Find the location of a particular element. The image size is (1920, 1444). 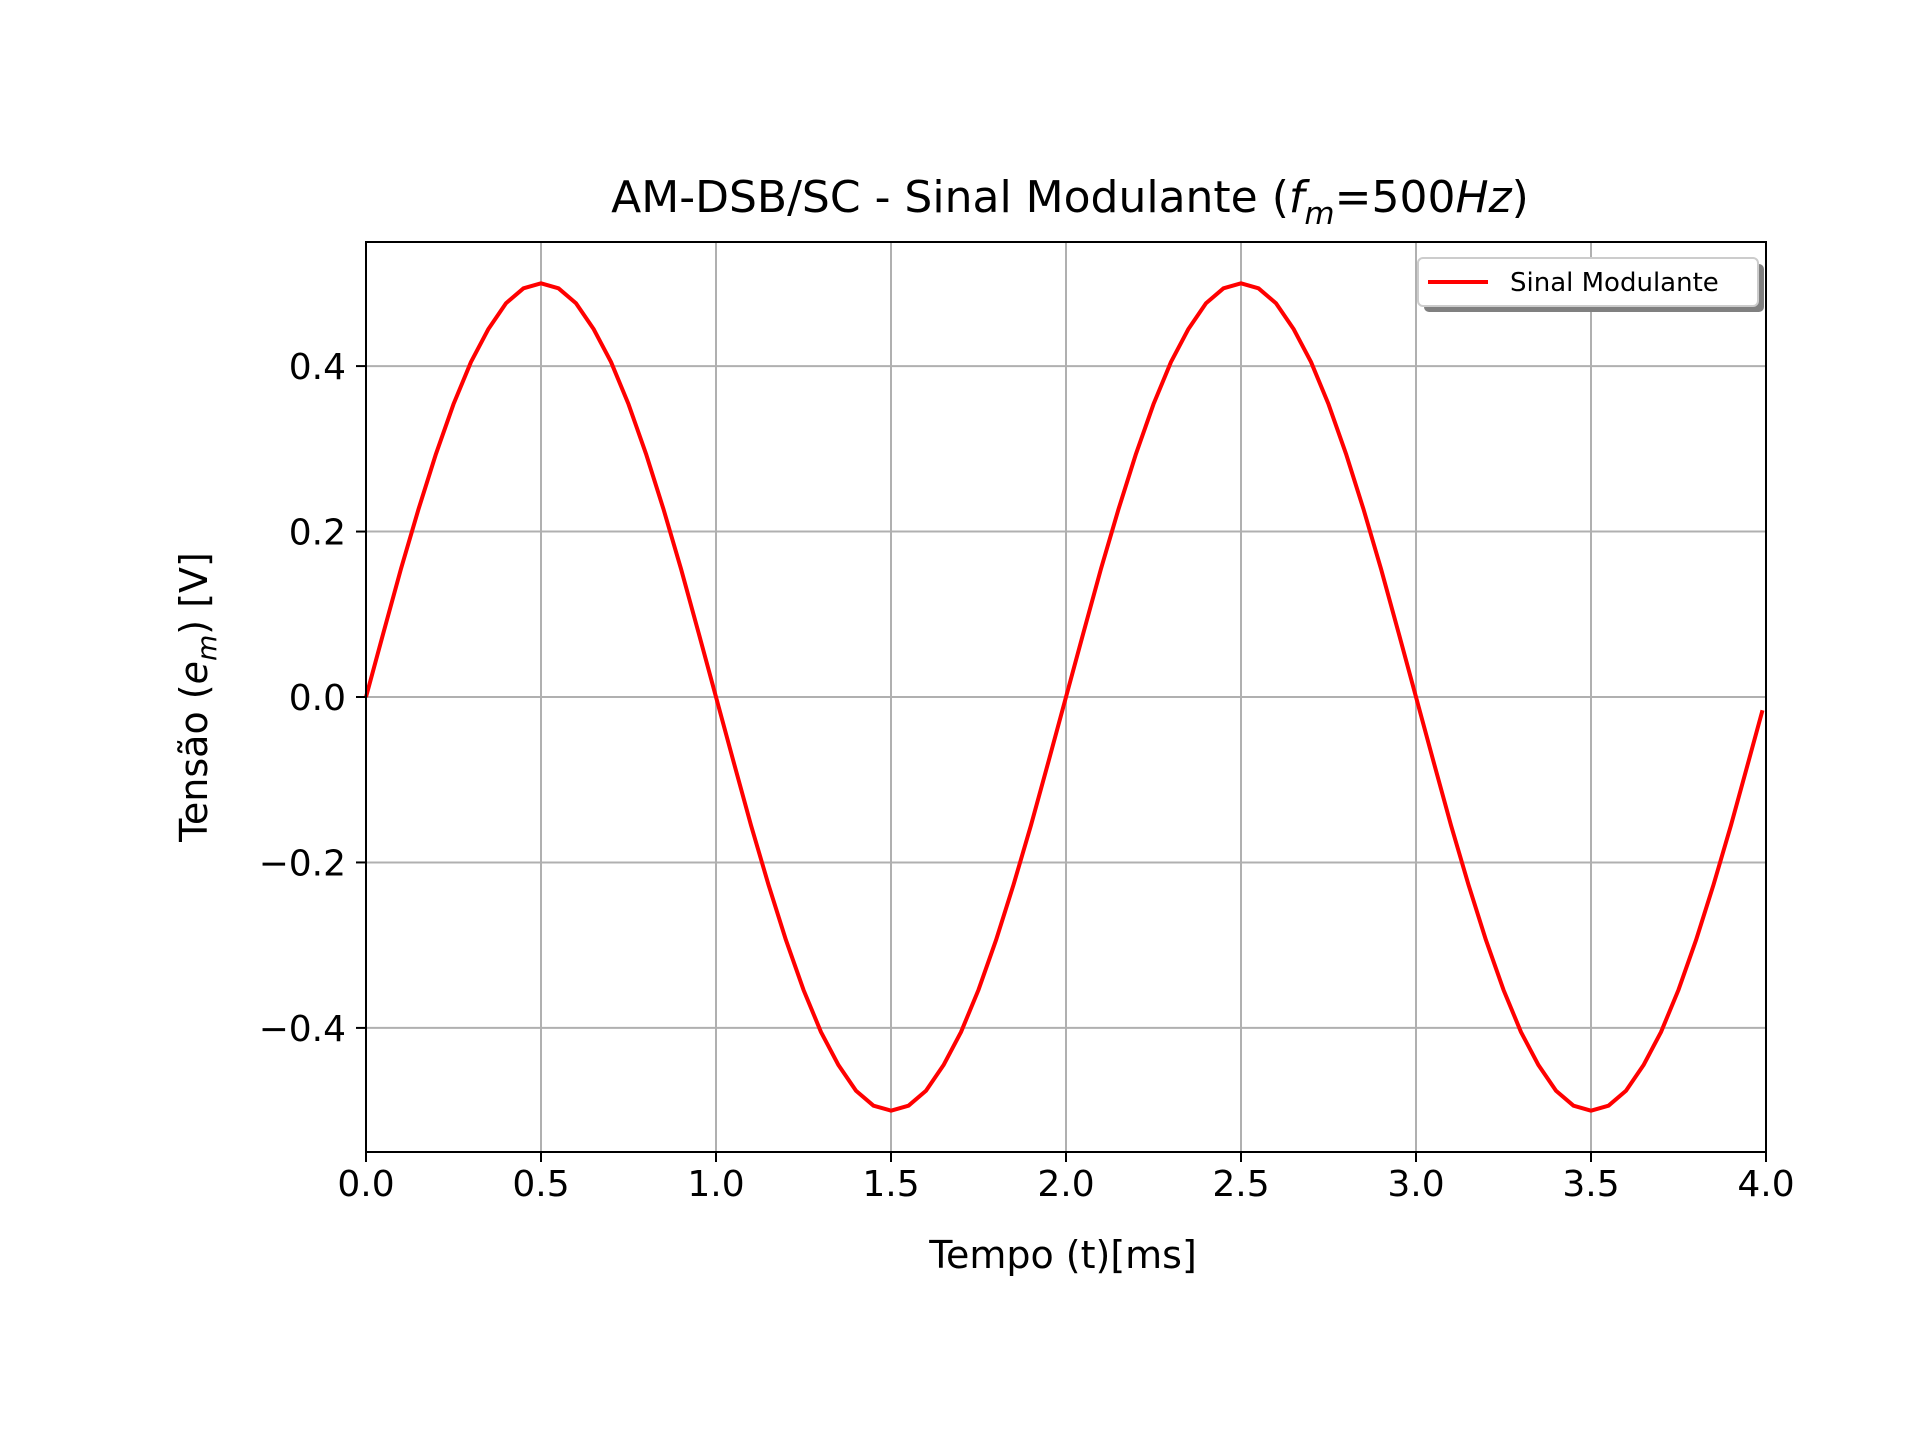

y-tick-label: 0.0 is located at coordinates (317, 698).